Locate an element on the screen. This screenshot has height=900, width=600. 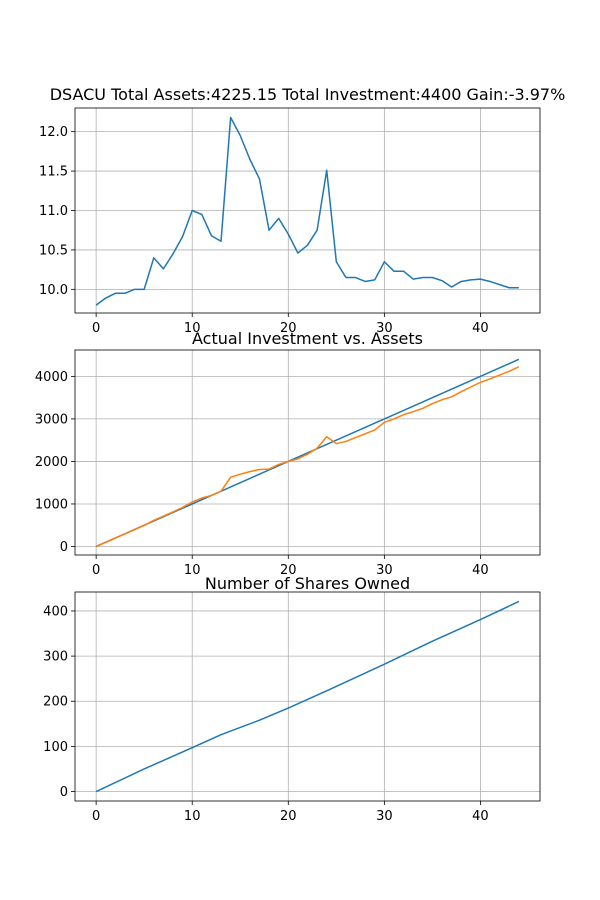
y-tick-label: 4000 is located at coordinates (51, 377).